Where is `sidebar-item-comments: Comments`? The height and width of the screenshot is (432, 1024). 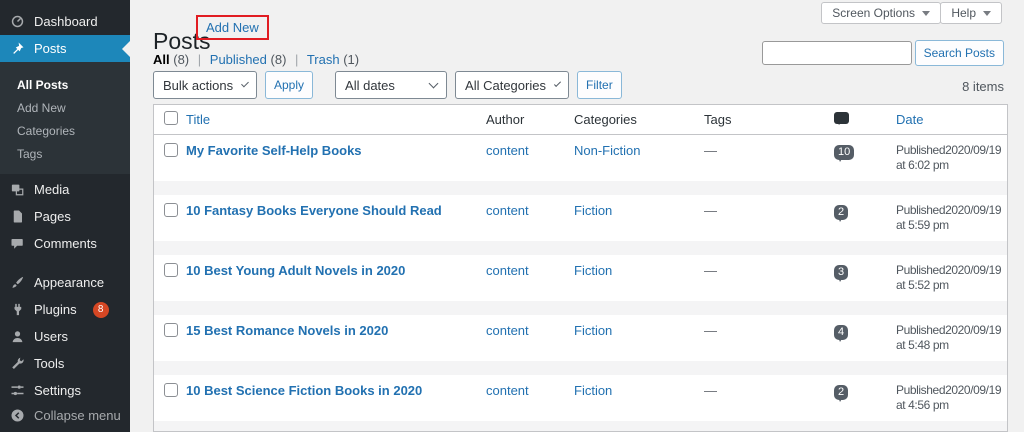
sidebar-item-comments: Comments is located at coordinates (65, 243).